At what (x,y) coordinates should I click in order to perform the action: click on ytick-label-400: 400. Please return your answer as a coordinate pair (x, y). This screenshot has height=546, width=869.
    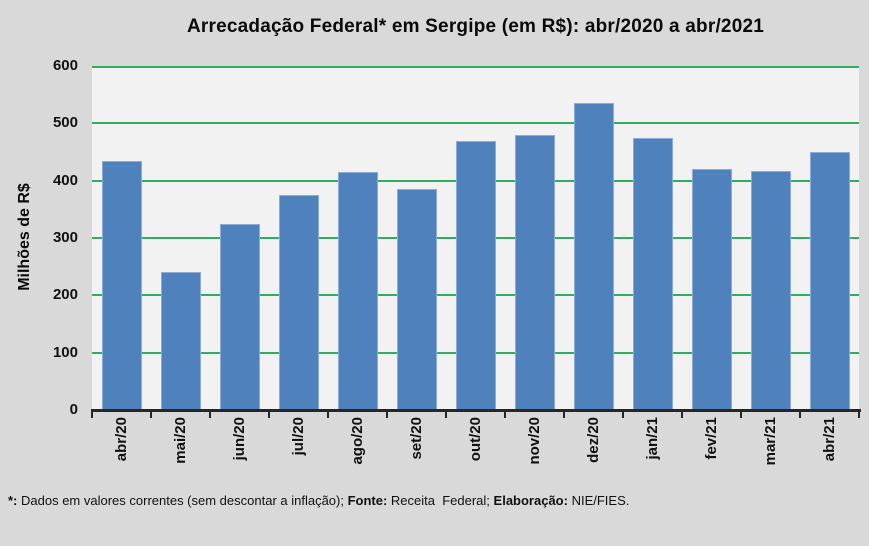
    Looking at the image, I should click on (65, 180).